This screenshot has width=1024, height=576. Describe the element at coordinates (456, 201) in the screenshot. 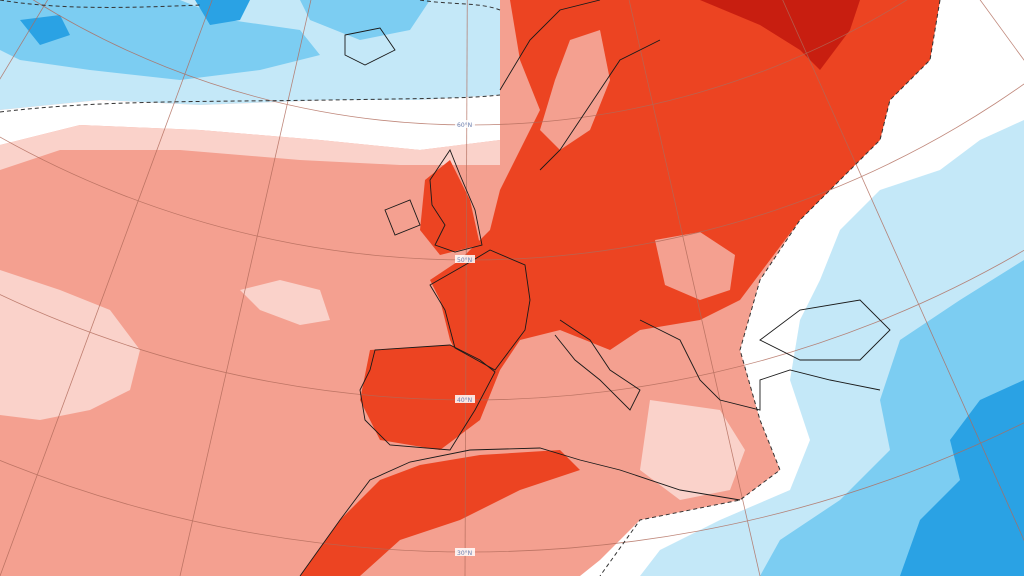

I see `coast-uk` at that location.